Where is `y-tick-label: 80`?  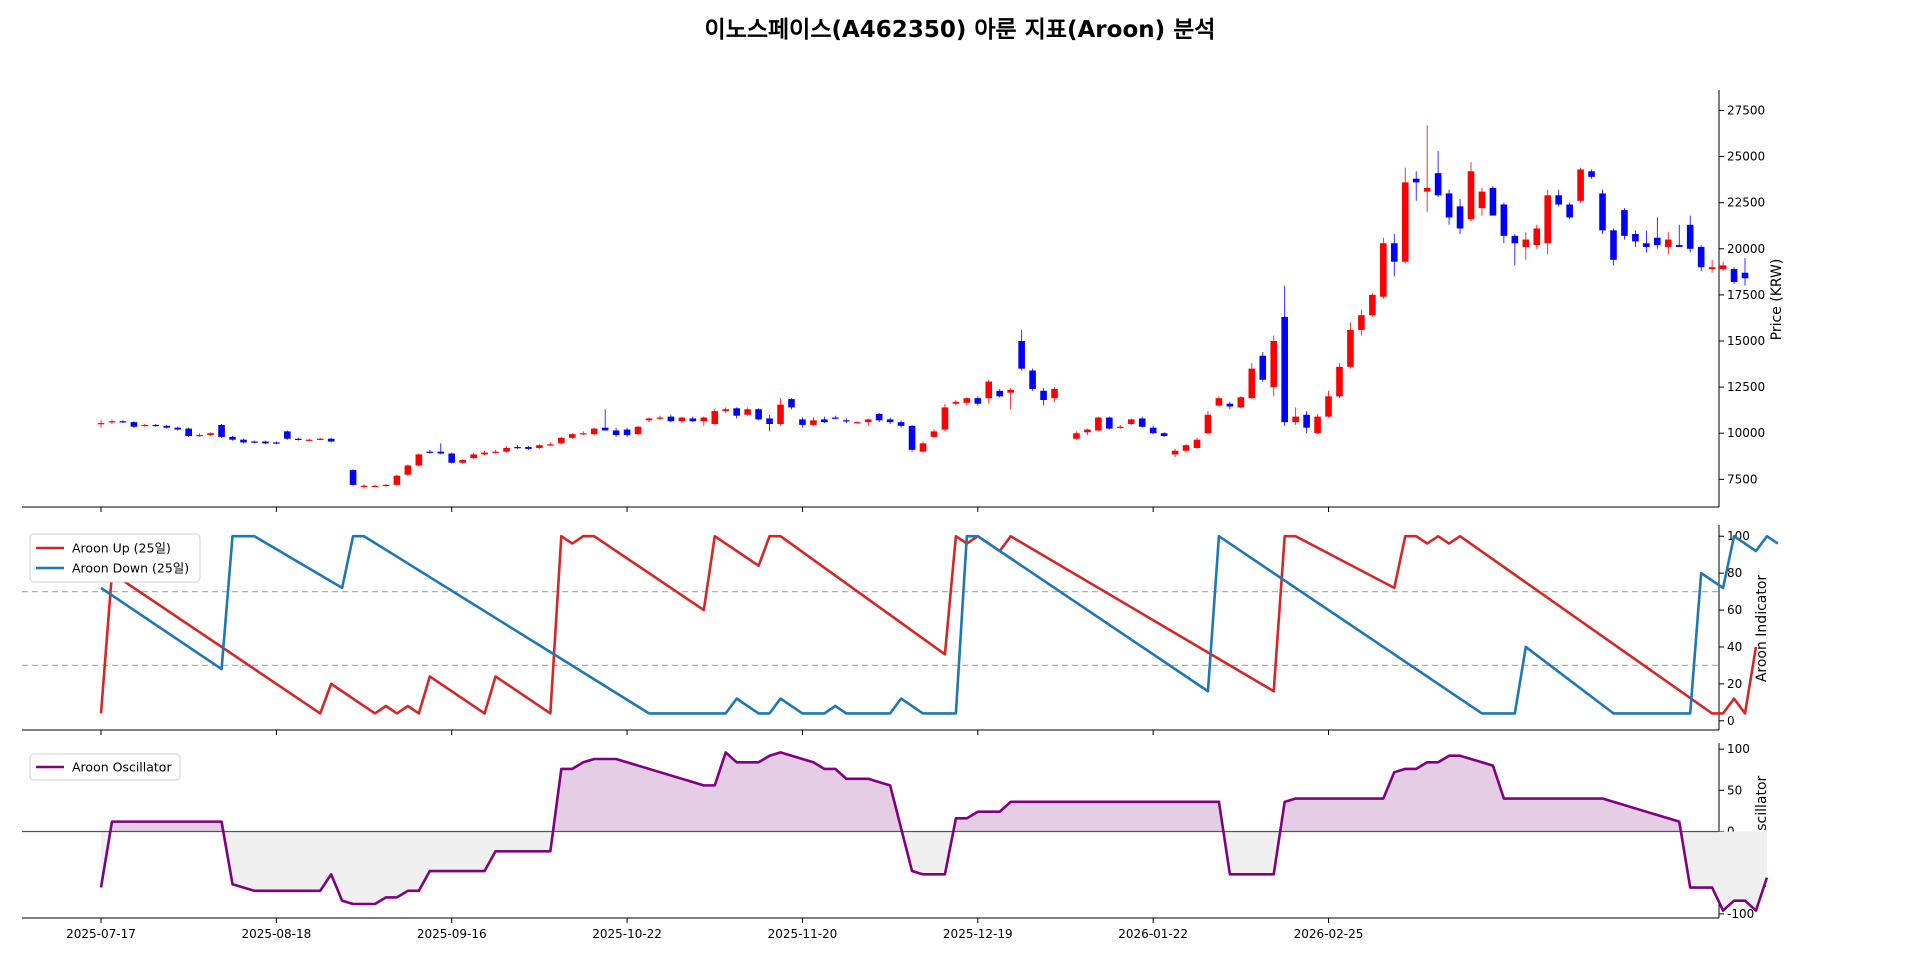
y-tick-label: 80 is located at coordinates (1734, 573).